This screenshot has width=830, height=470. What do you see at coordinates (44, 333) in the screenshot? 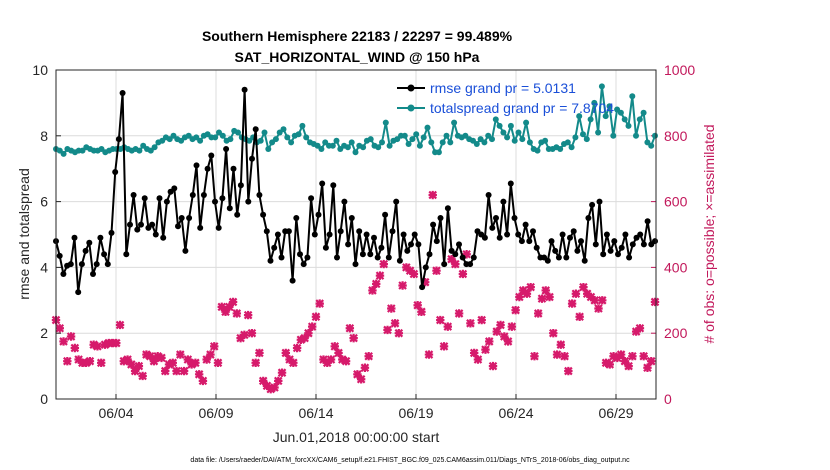
I see `y-tick-label-left: 2` at bounding box center [44, 333].